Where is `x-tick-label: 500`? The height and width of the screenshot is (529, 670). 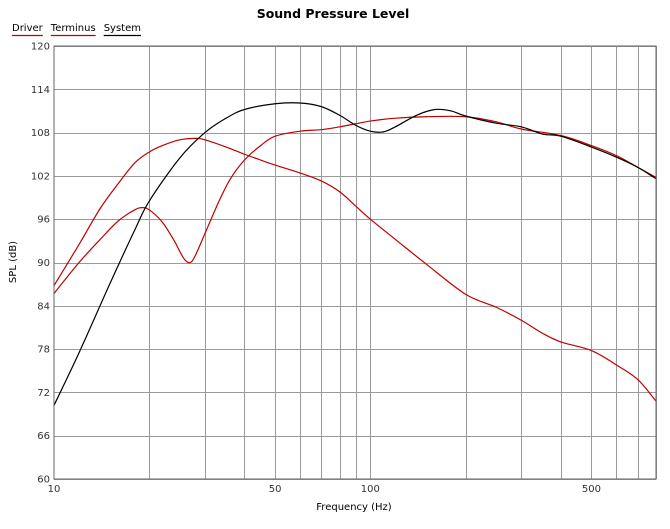
x-tick-label: 500 is located at coordinates (591, 489).